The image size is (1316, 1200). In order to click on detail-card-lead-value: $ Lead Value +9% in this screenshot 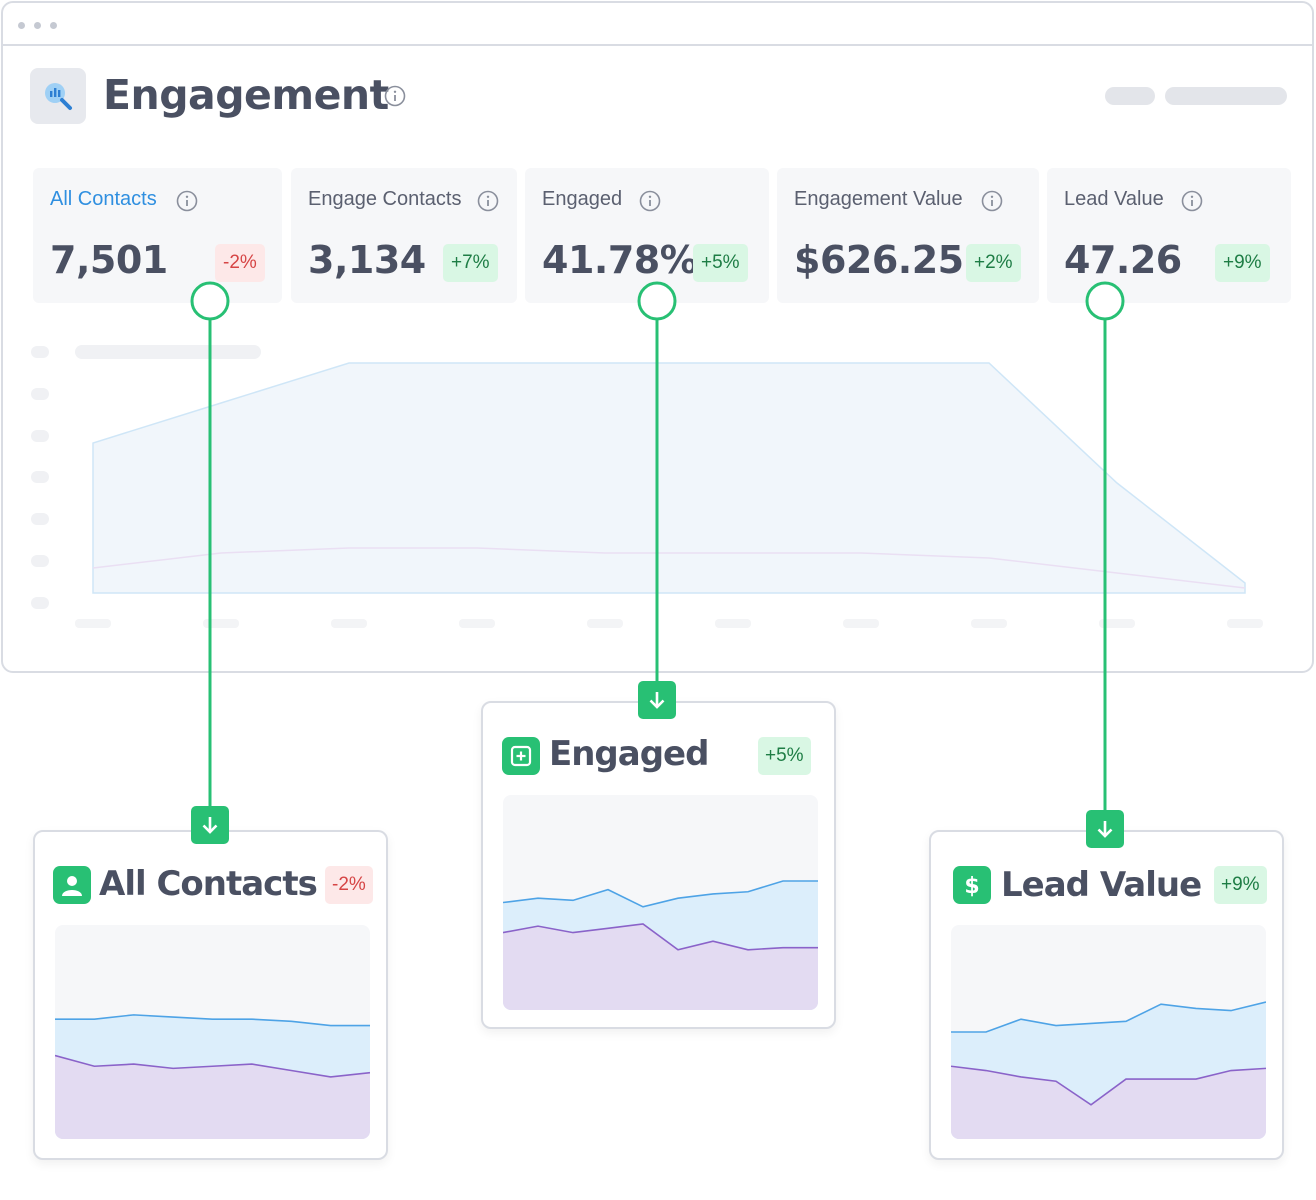, I will do `click(1106, 995)`.